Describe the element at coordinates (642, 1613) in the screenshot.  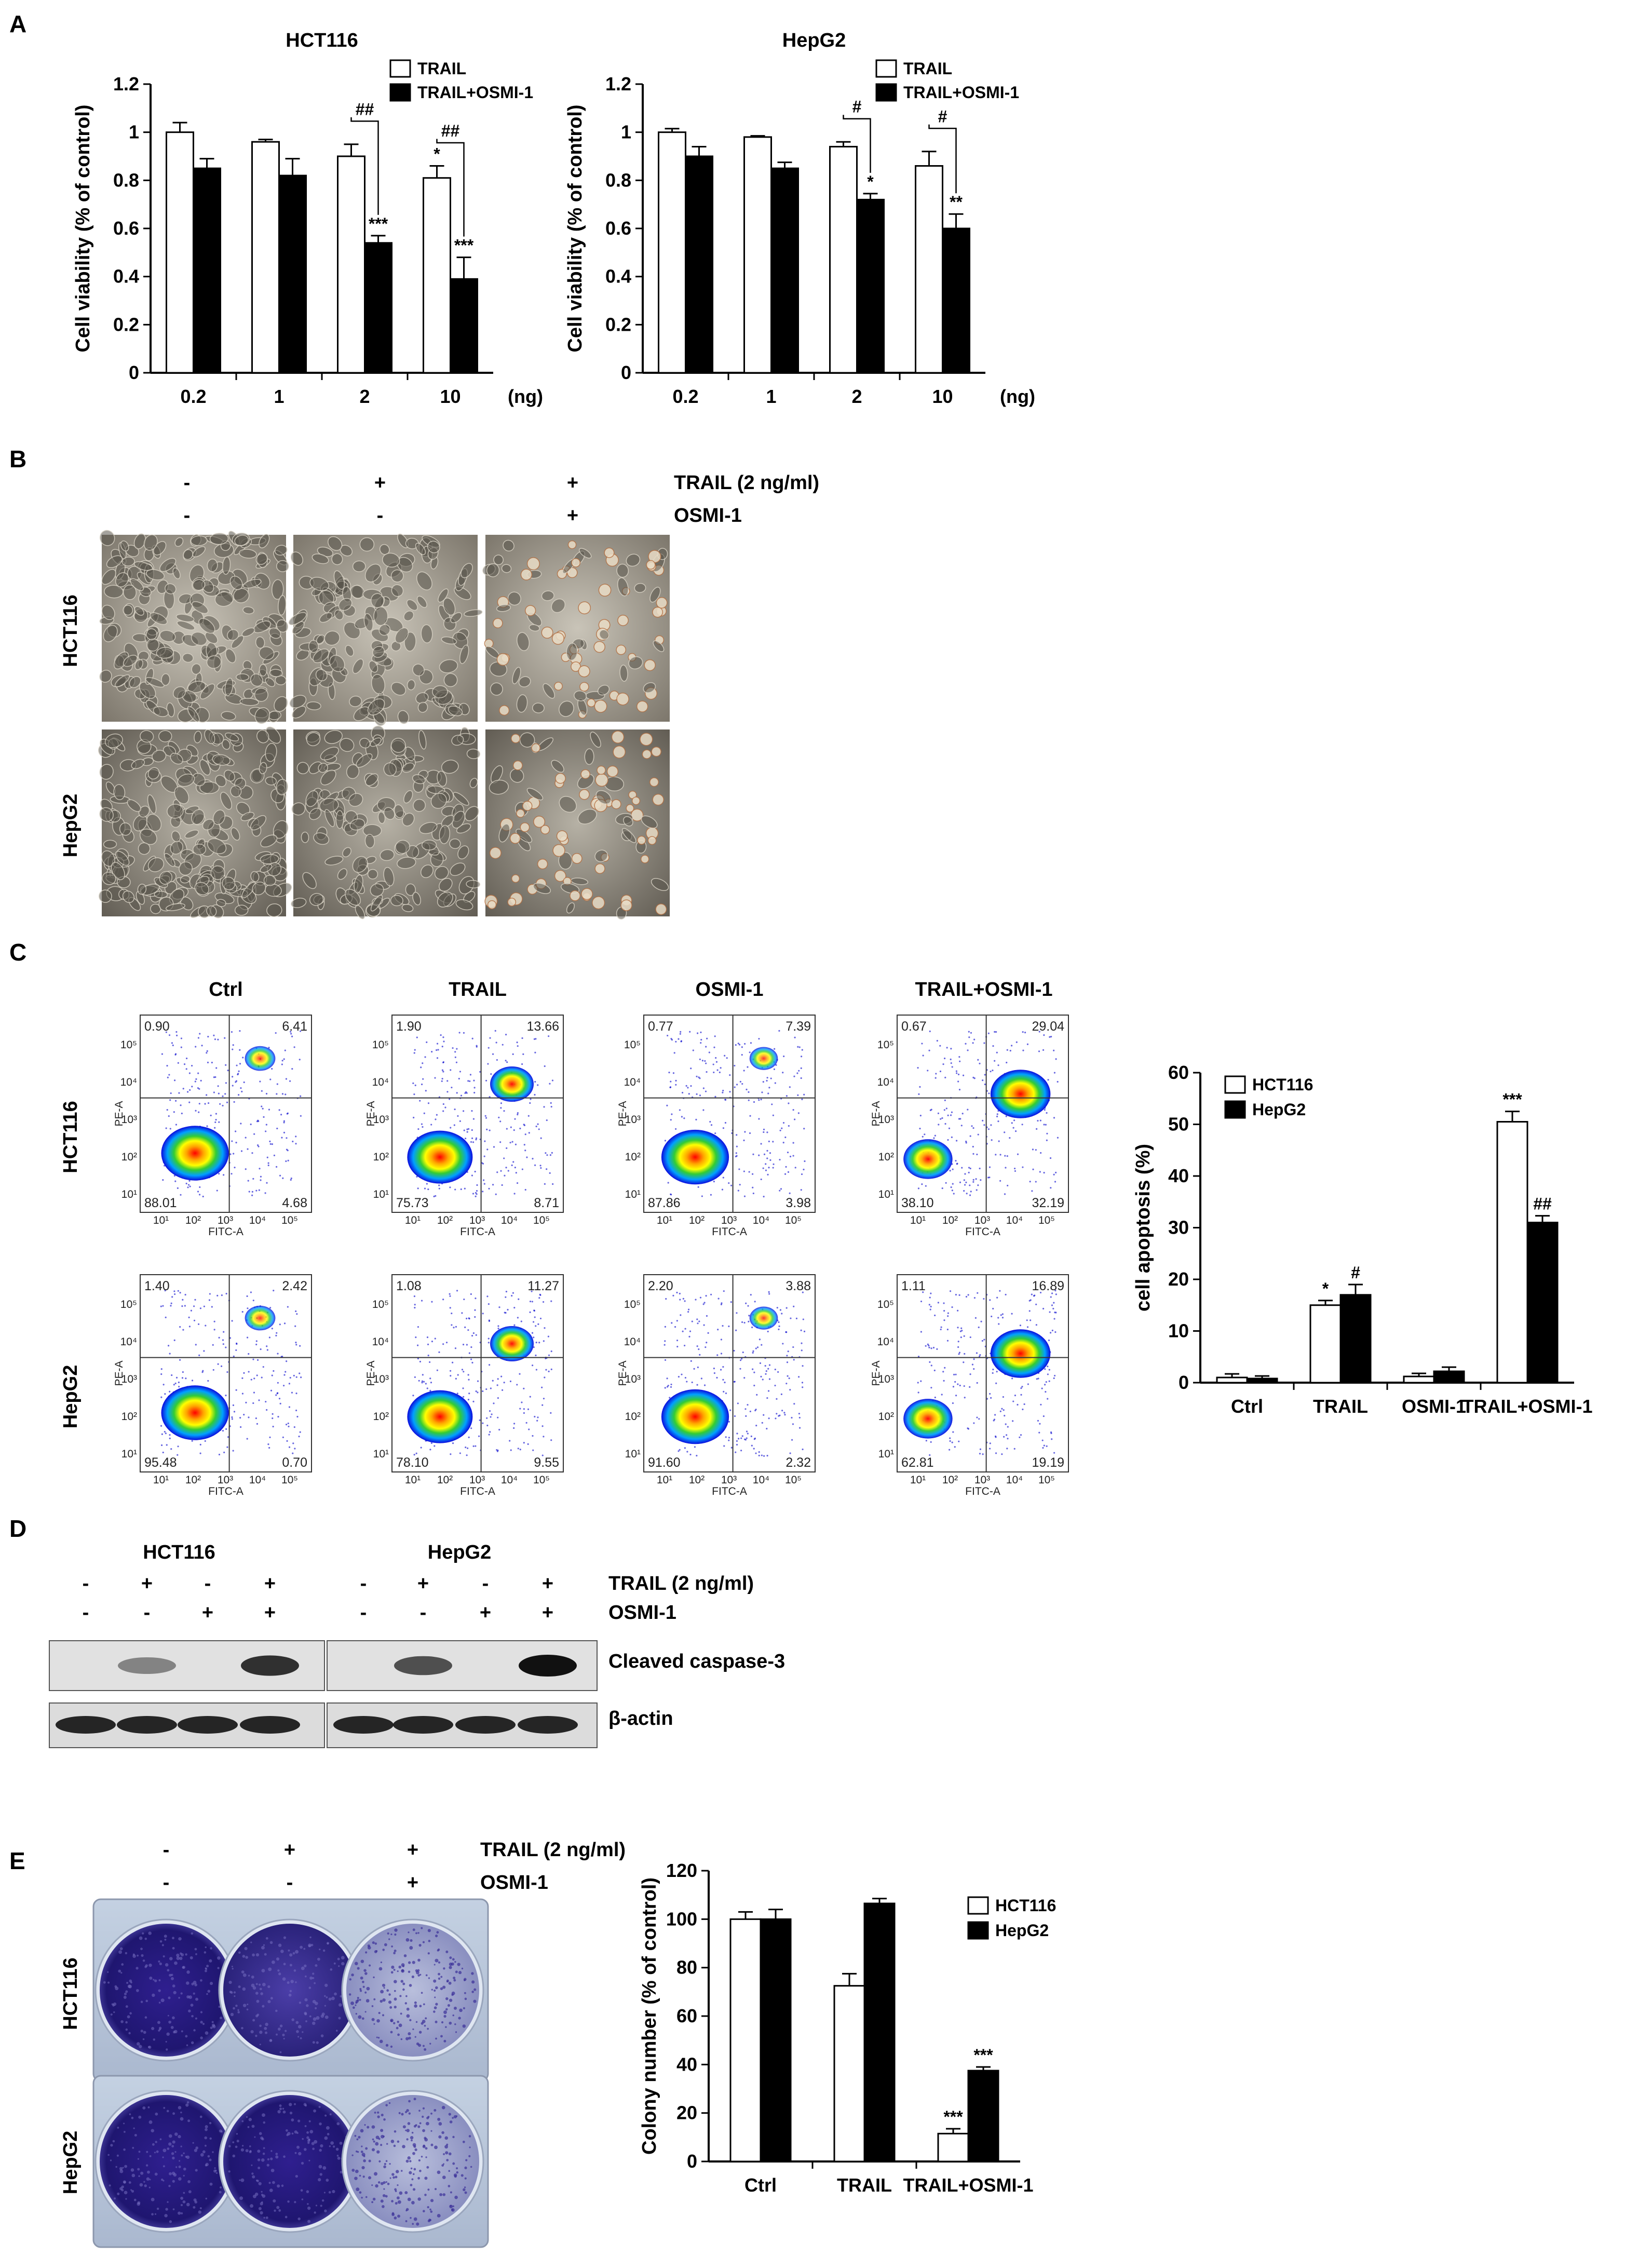
I see `blot-treatment-osmi: OSMI-1` at that location.